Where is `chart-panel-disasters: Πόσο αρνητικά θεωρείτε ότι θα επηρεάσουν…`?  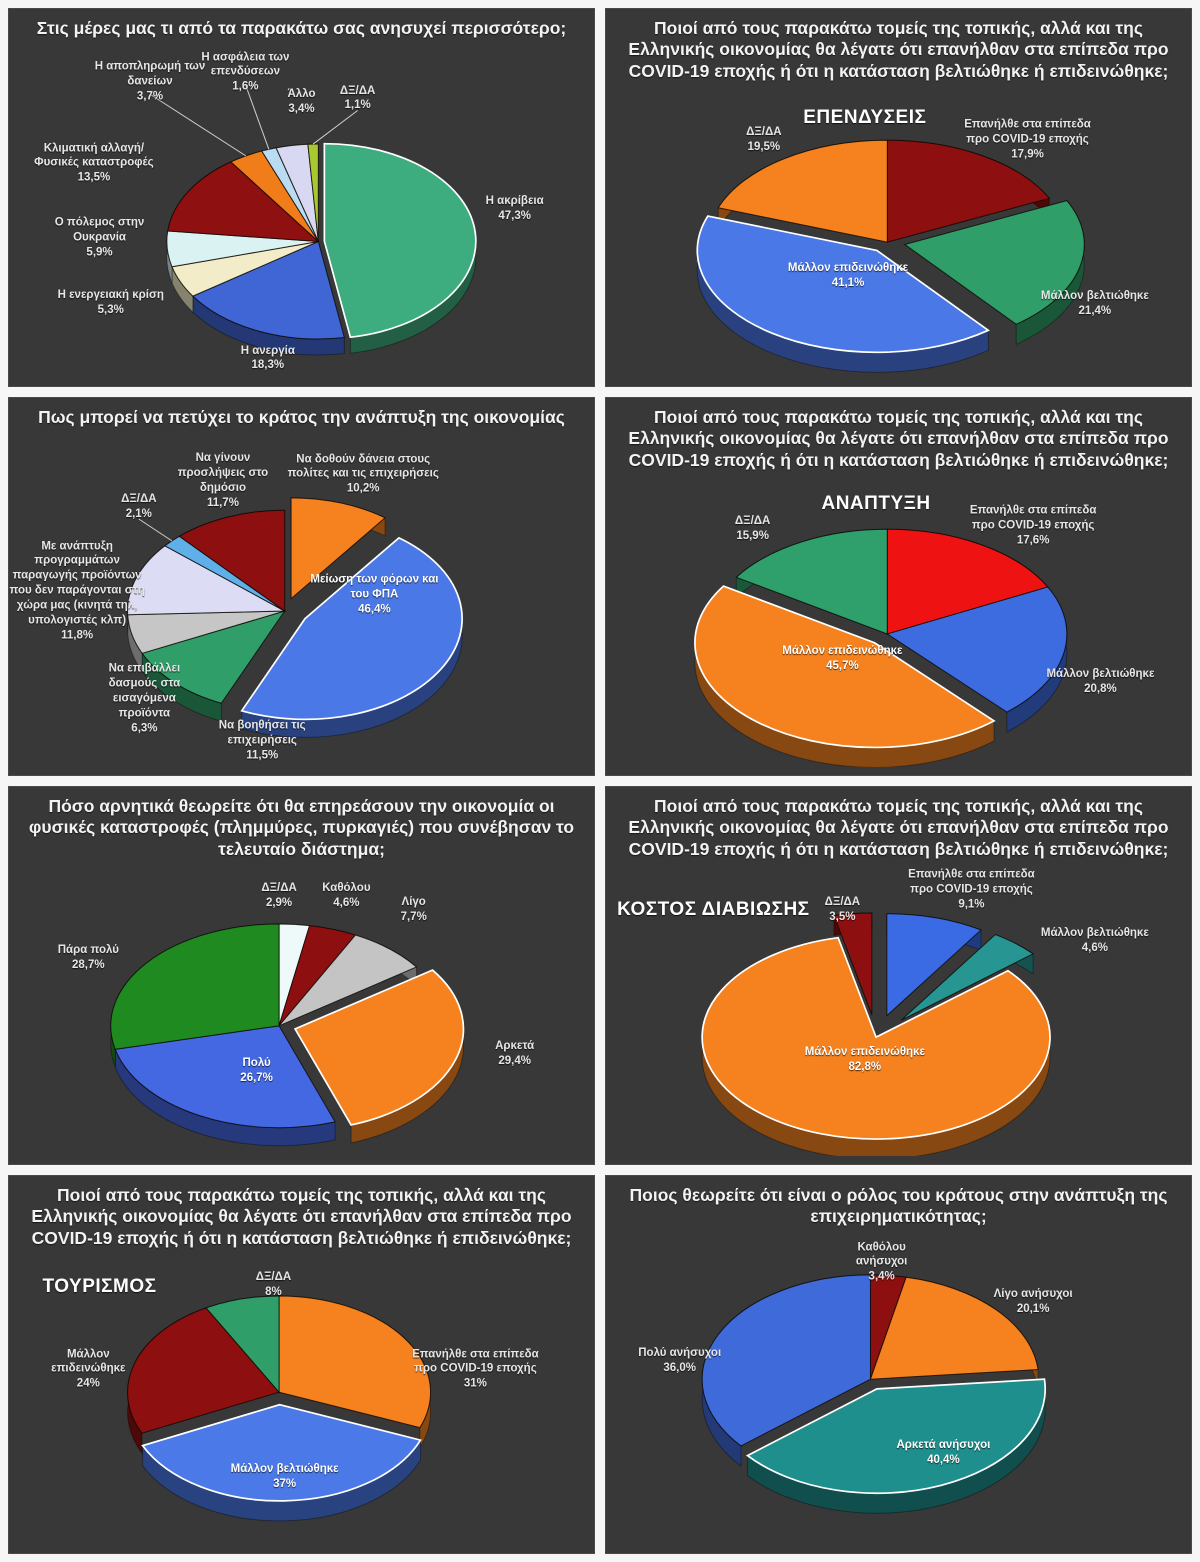 chart-panel-disasters: Πόσο αρνητικά θεωρείτε ότι θα επηρεάσουν… is located at coordinates (301, 975).